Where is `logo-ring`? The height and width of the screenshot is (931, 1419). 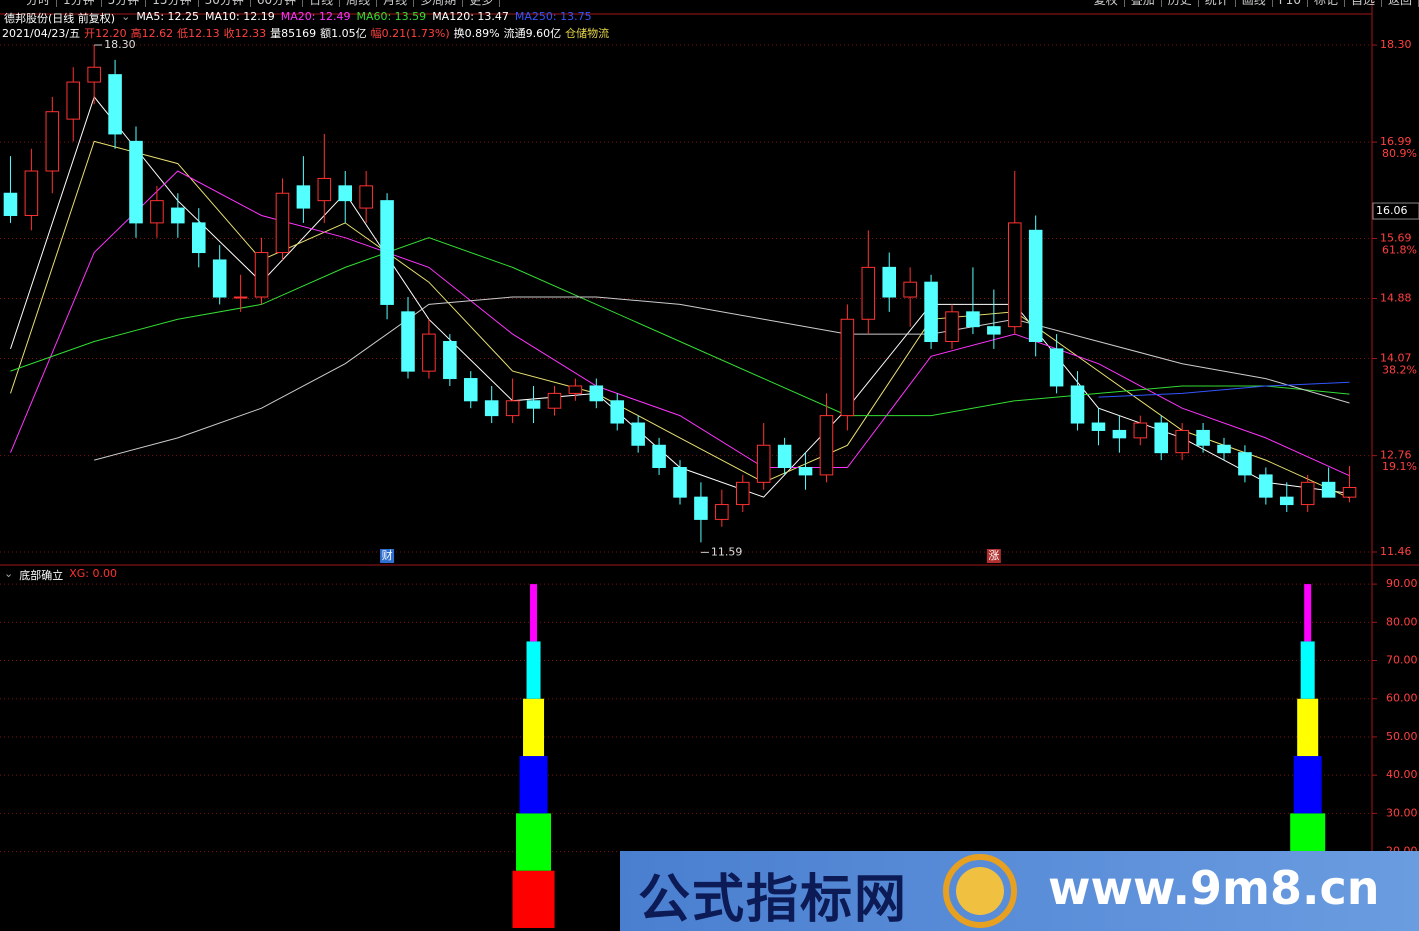
logo-ring is located at coordinates (980, 891).